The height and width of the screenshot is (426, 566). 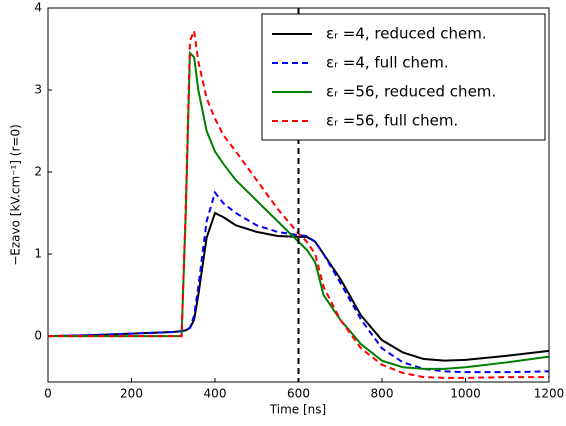 I want to click on x-tick-label: 0, so click(x=48, y=394).